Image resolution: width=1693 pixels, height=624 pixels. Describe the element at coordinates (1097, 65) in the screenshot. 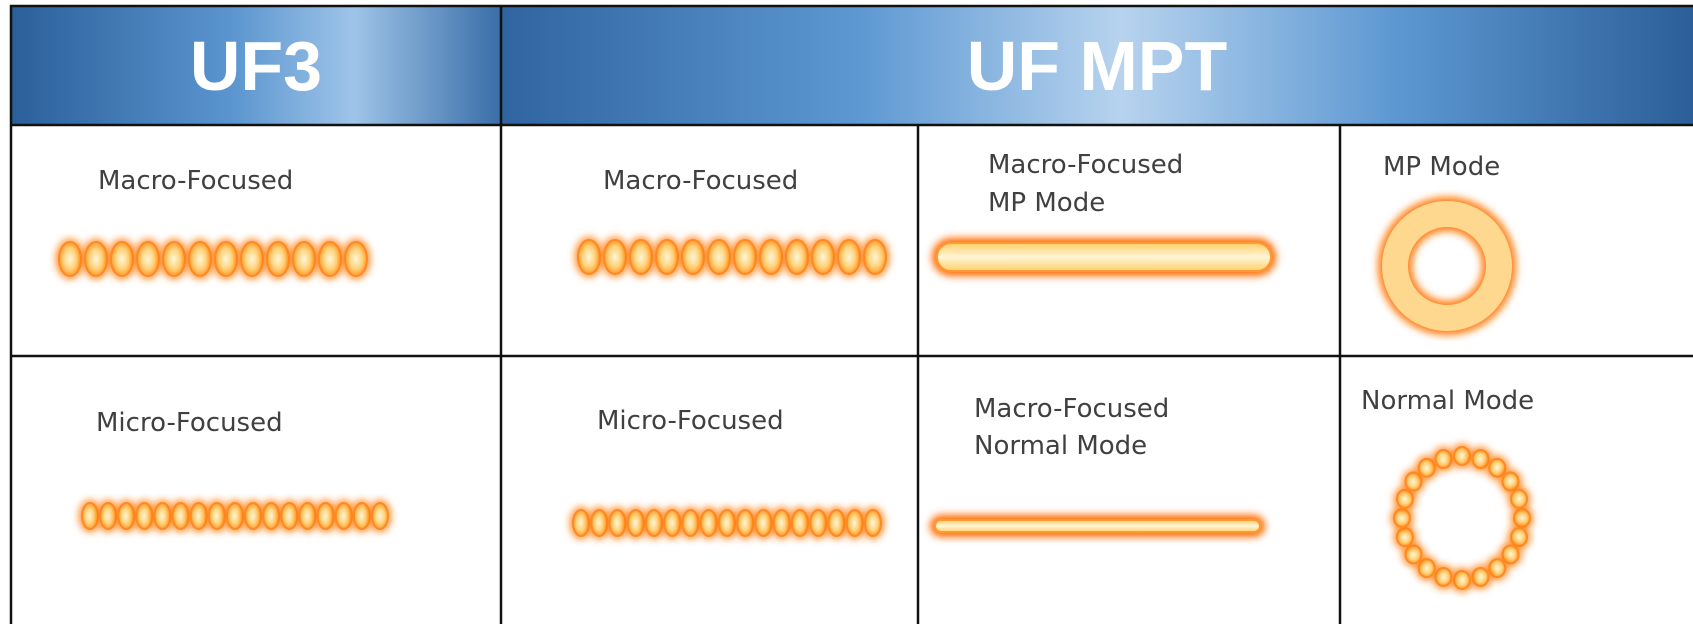

I see `header-cell: UF MPT` at that location.